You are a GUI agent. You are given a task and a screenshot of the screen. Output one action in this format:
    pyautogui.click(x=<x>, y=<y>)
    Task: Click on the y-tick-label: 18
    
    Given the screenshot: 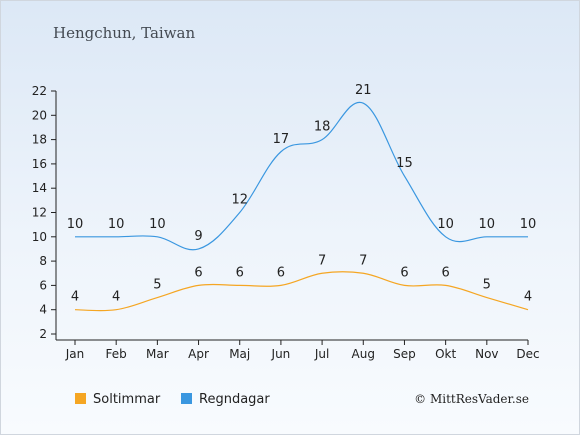 What is the action you would take?
    pyautogui.click(x=39, y=140)
    